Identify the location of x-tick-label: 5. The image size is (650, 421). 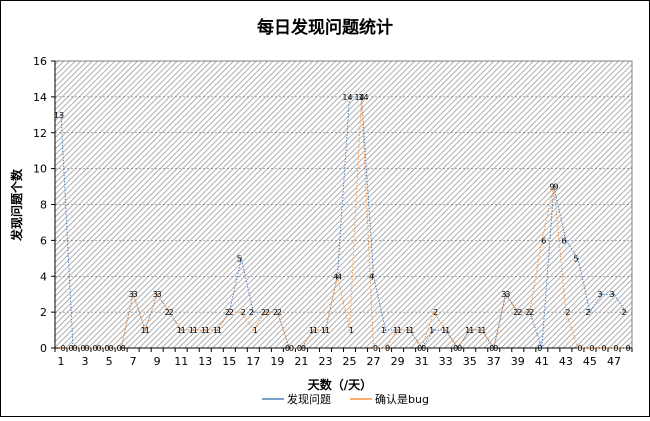
(109, 361).